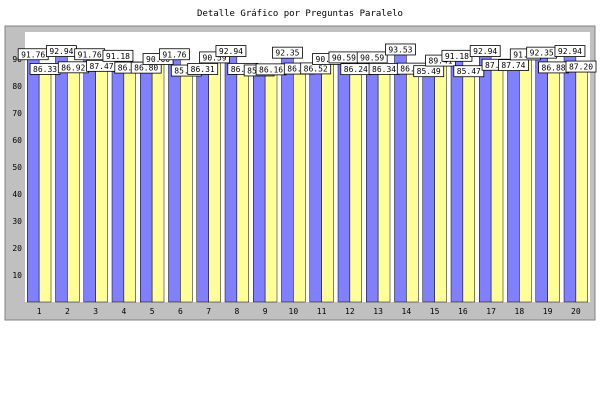 This screenshot has height=400, width=600. I want to click on x-tick-label: 1, so click(39, 311).